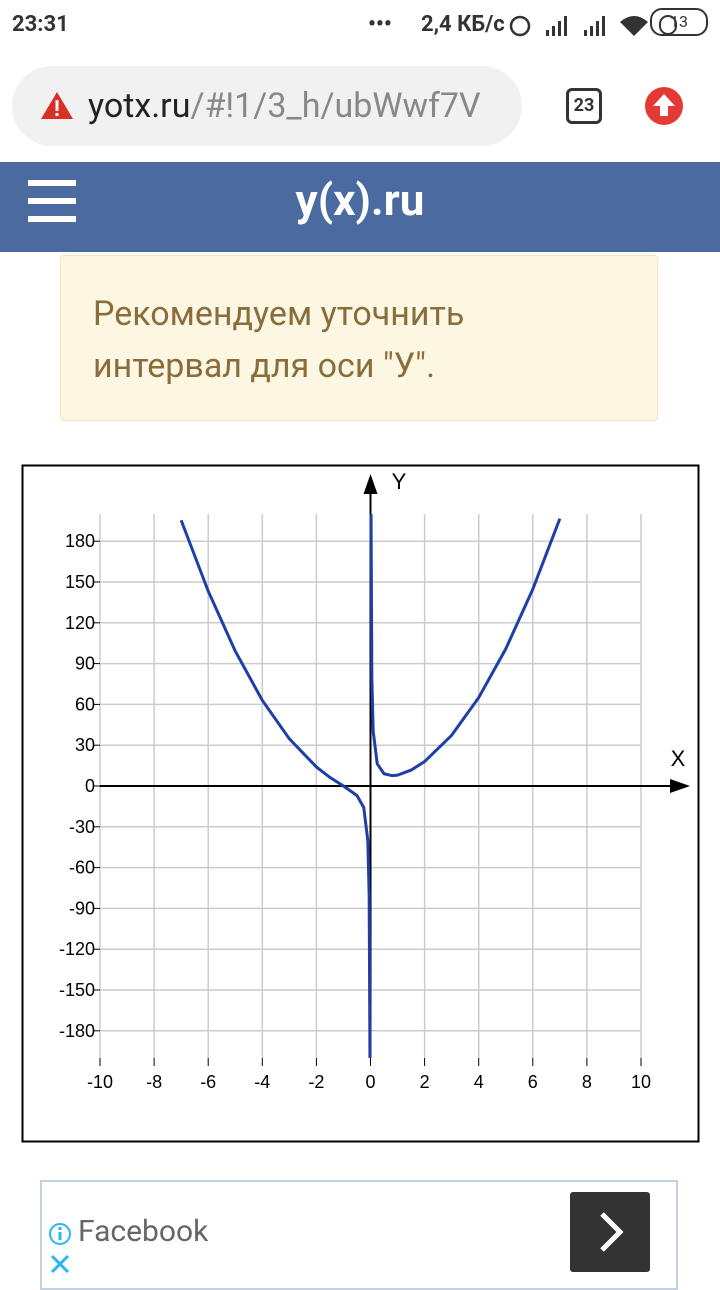  Describe the element at coordinates (90, 786) in the screenshot. I see `y-tick-label: 0` at that location.